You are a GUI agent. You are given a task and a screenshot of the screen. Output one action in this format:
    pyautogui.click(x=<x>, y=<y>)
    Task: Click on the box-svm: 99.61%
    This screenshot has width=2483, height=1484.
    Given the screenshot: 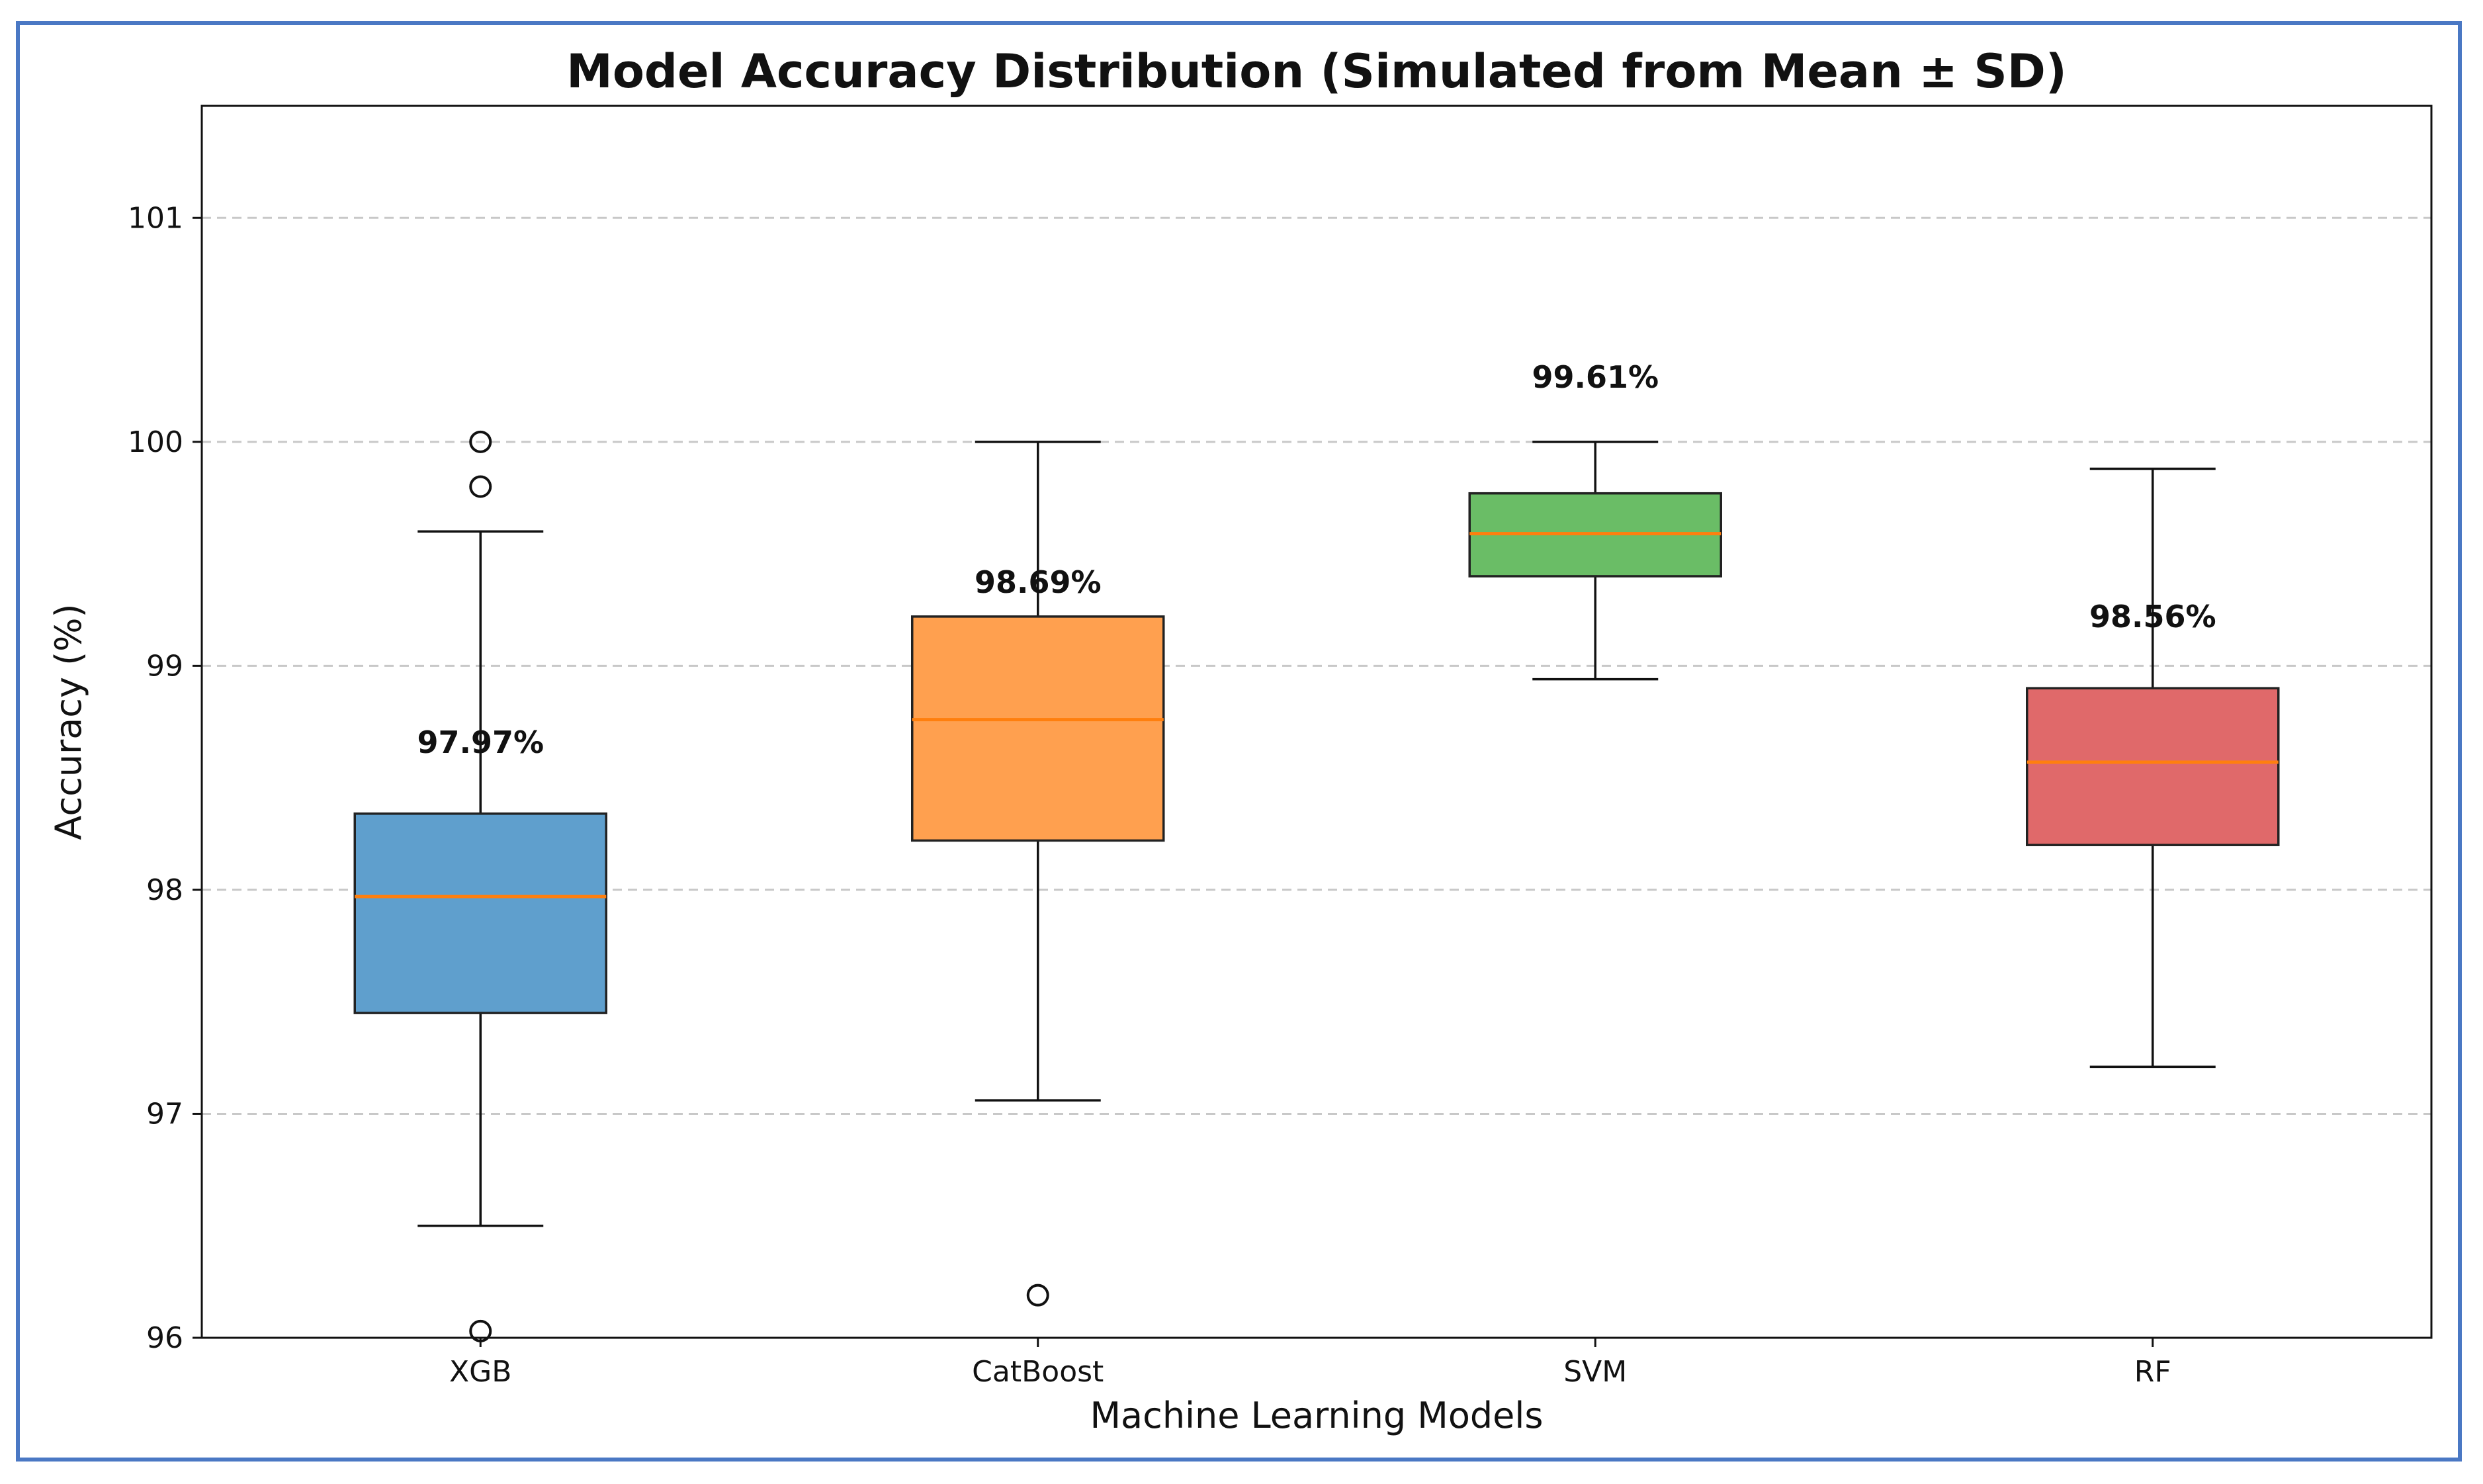 What is the action you would take?
    pyautogui.click(x=1595, y=520)
    